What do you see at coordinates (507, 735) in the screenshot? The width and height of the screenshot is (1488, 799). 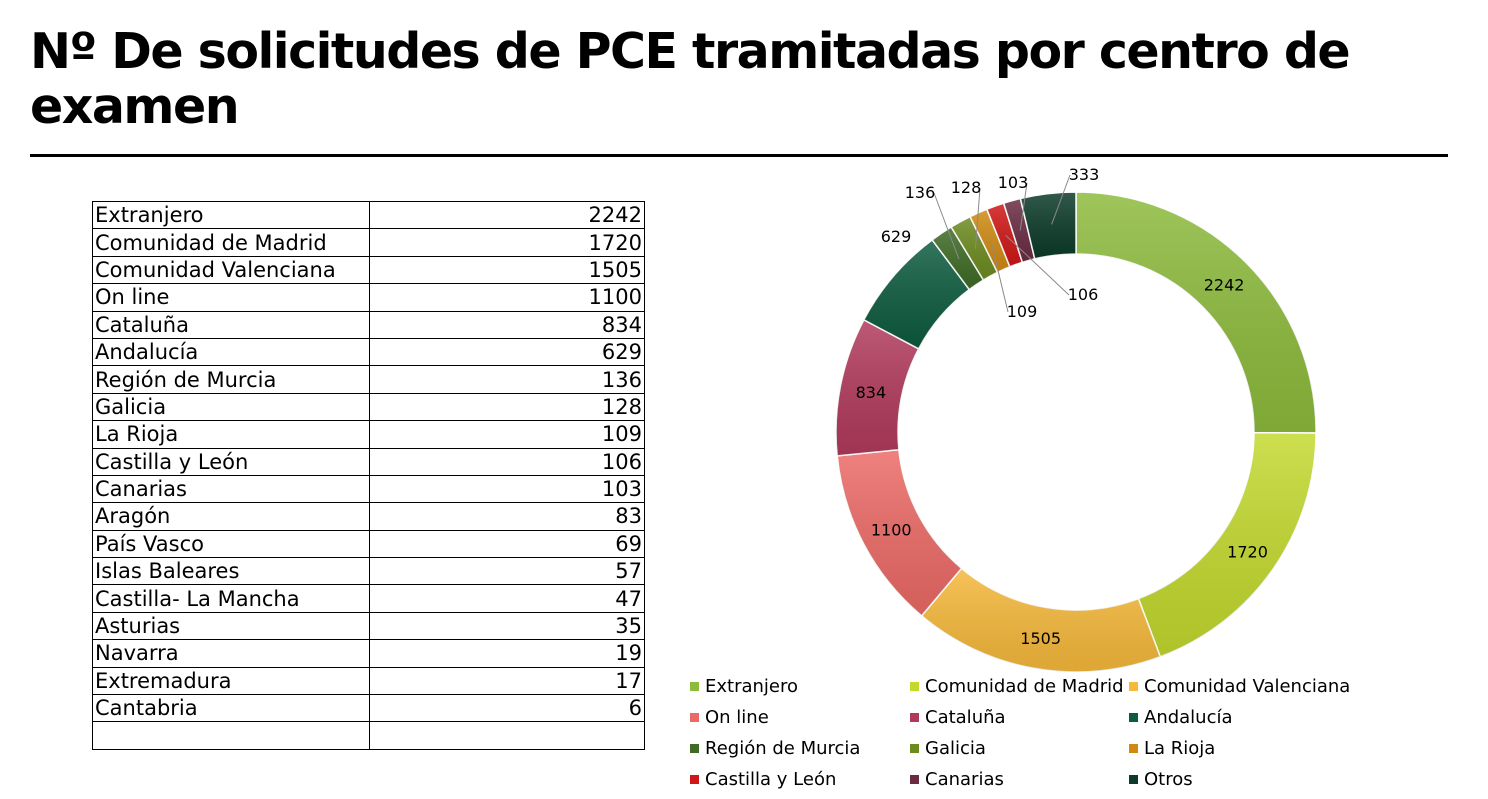 I see `row-value` at bounding box center [507, 735].